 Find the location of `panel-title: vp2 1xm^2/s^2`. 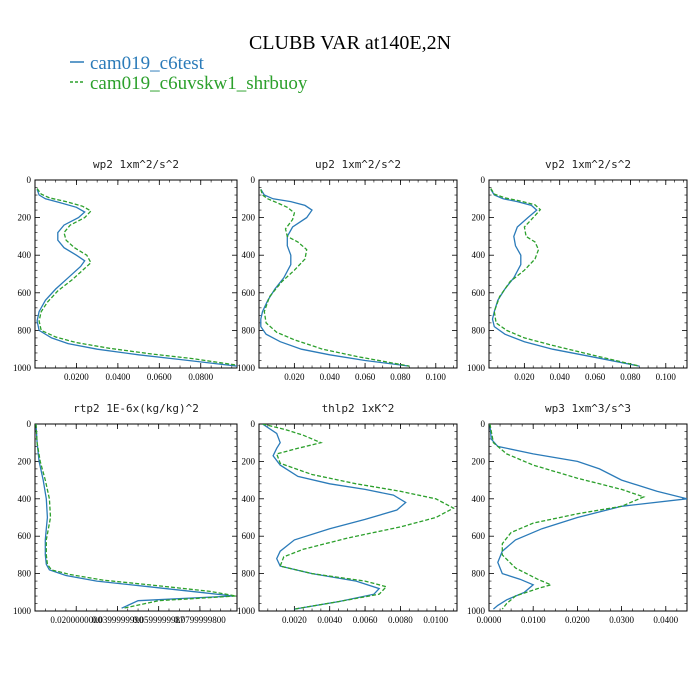

panel-title: vp2 1xm^2/s^2 is located at coordinates (588, 164).